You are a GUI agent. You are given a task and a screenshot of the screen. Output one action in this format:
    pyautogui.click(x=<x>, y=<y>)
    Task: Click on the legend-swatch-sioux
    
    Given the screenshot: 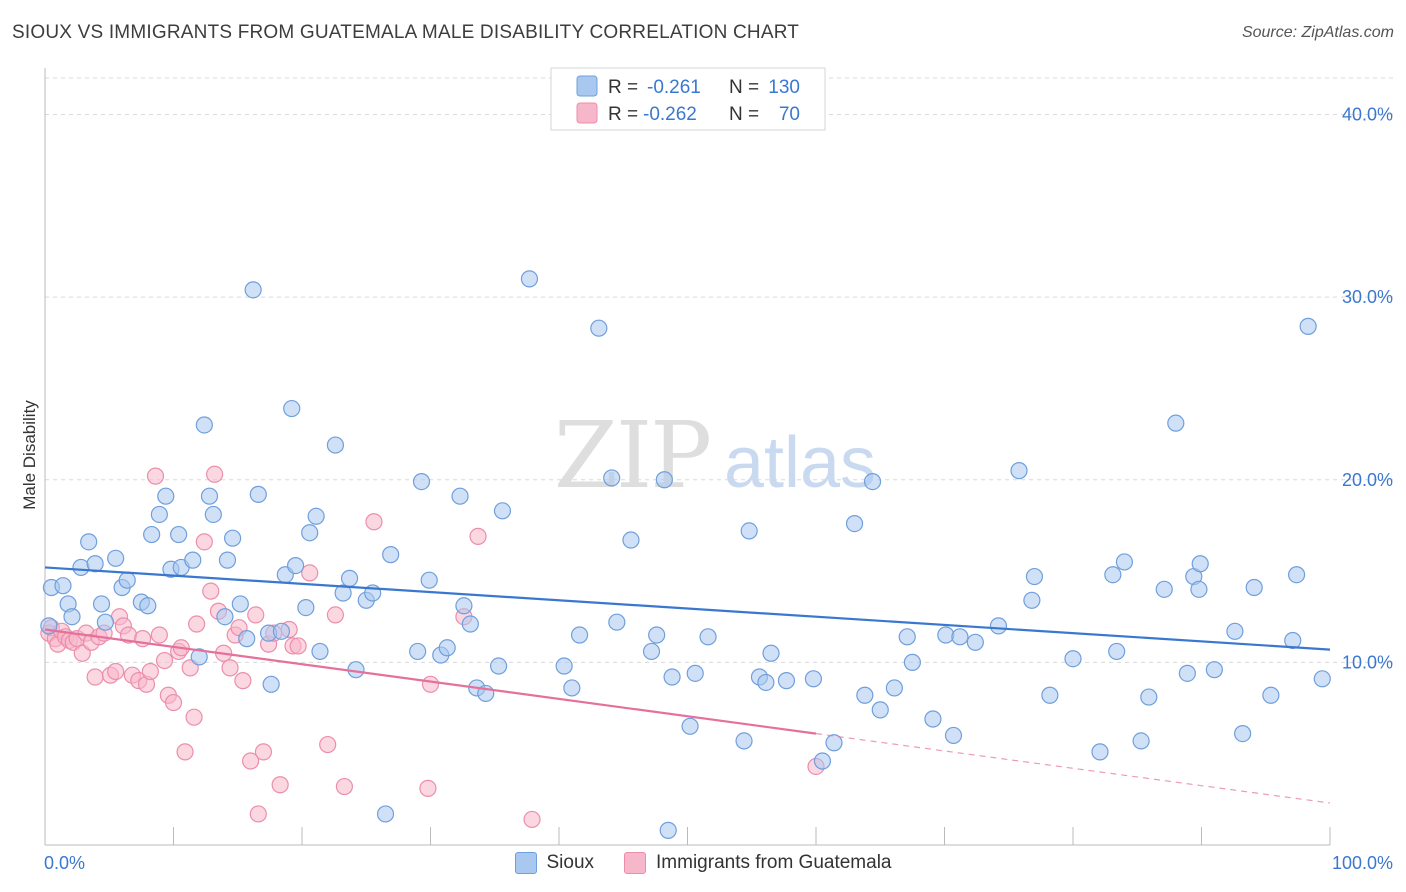 What is the action you would take?
    pyautogui.click(x=587, y=86)
    